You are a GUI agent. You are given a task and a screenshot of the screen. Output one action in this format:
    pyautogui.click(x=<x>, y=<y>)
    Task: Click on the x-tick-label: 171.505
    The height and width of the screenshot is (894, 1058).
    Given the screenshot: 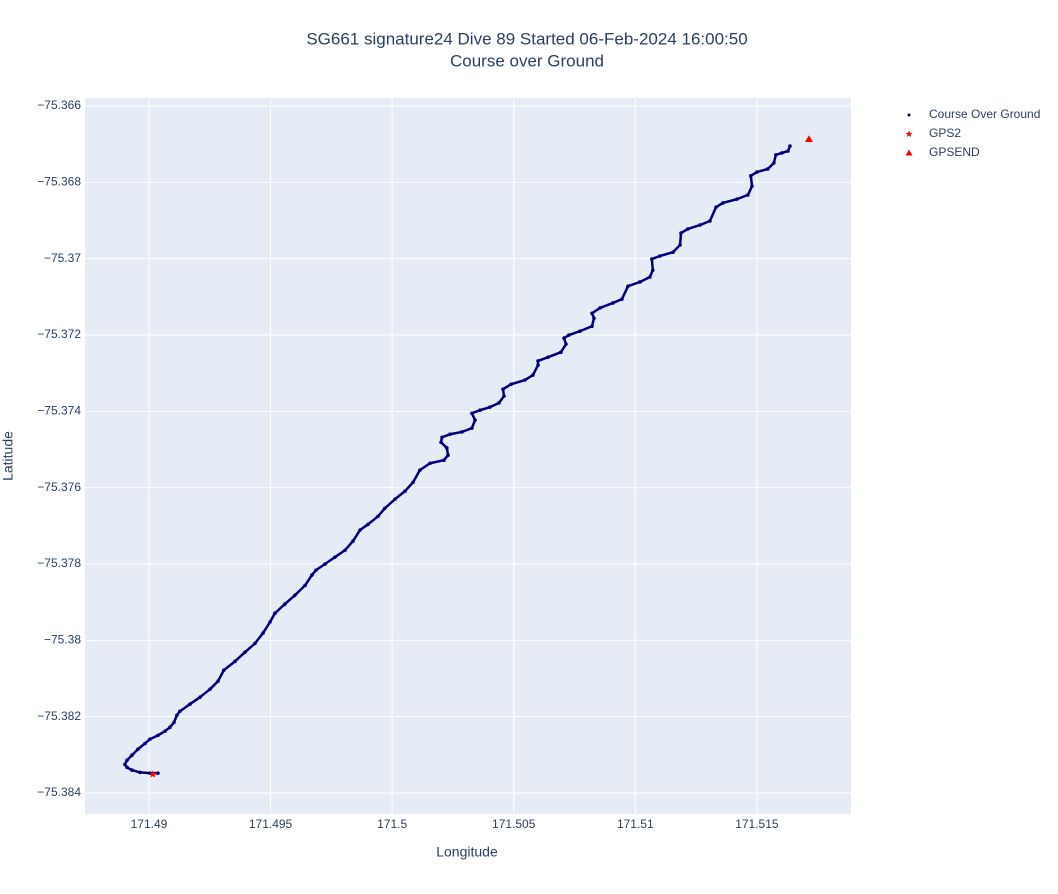 What is the action you would take?
    pyautogui.click(x=514, y=824)
    